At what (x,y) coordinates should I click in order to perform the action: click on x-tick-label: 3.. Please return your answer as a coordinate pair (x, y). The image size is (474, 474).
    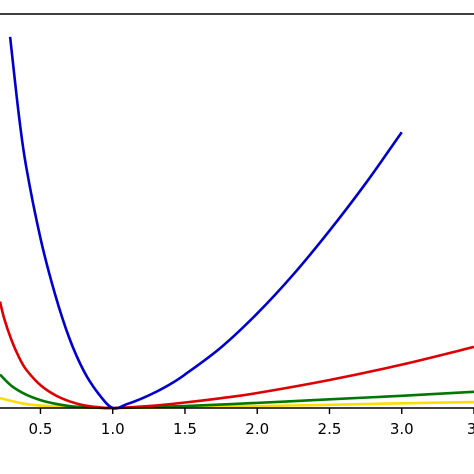
    Looking at the image, I should click on (470, 429).